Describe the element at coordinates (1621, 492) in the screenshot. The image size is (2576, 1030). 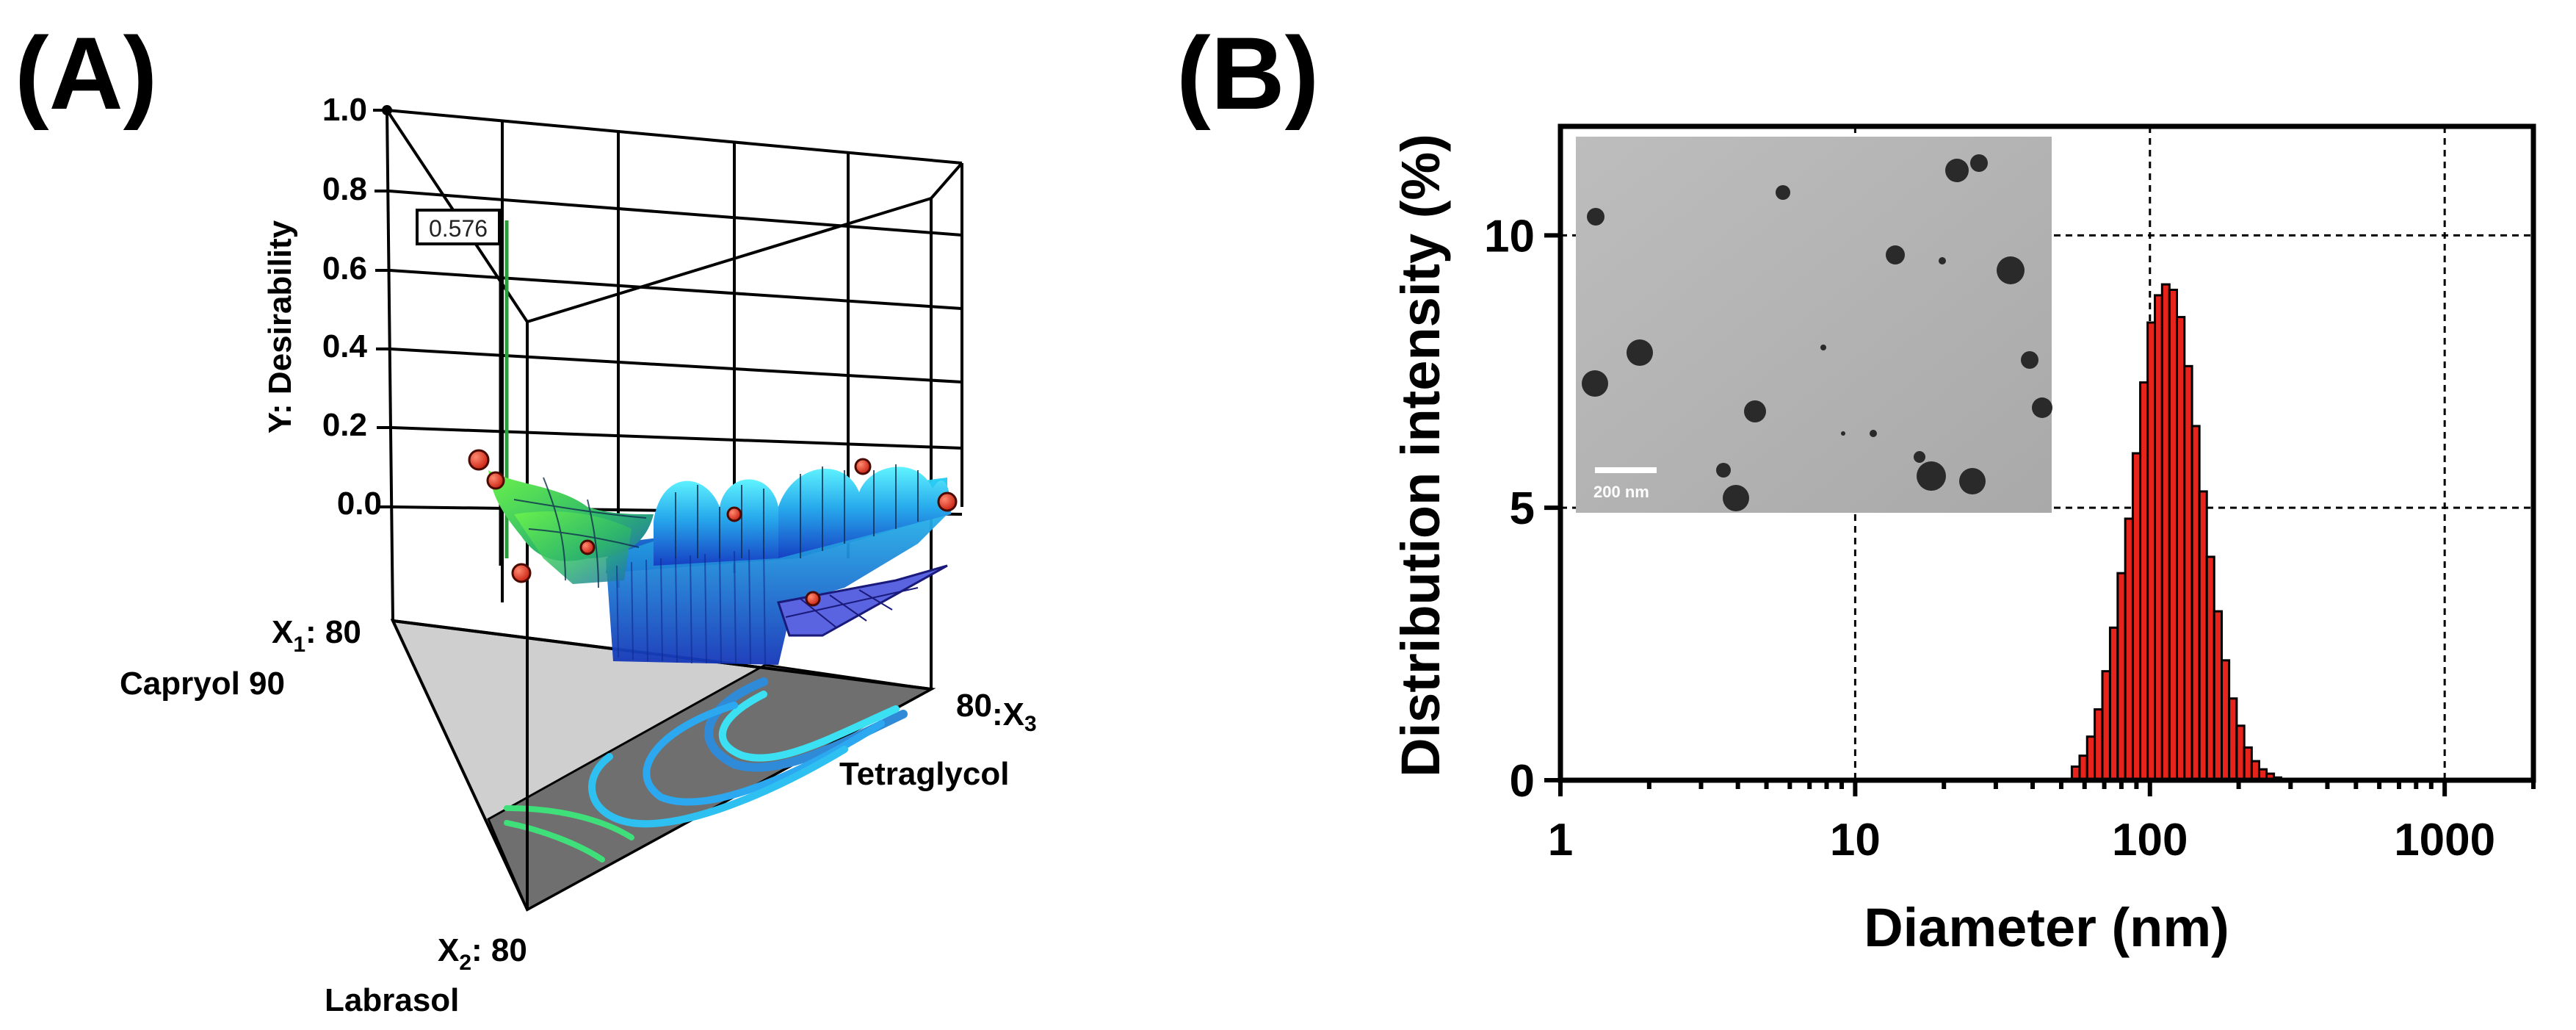
I see `scale-bar-label: 200 nm` at that location.